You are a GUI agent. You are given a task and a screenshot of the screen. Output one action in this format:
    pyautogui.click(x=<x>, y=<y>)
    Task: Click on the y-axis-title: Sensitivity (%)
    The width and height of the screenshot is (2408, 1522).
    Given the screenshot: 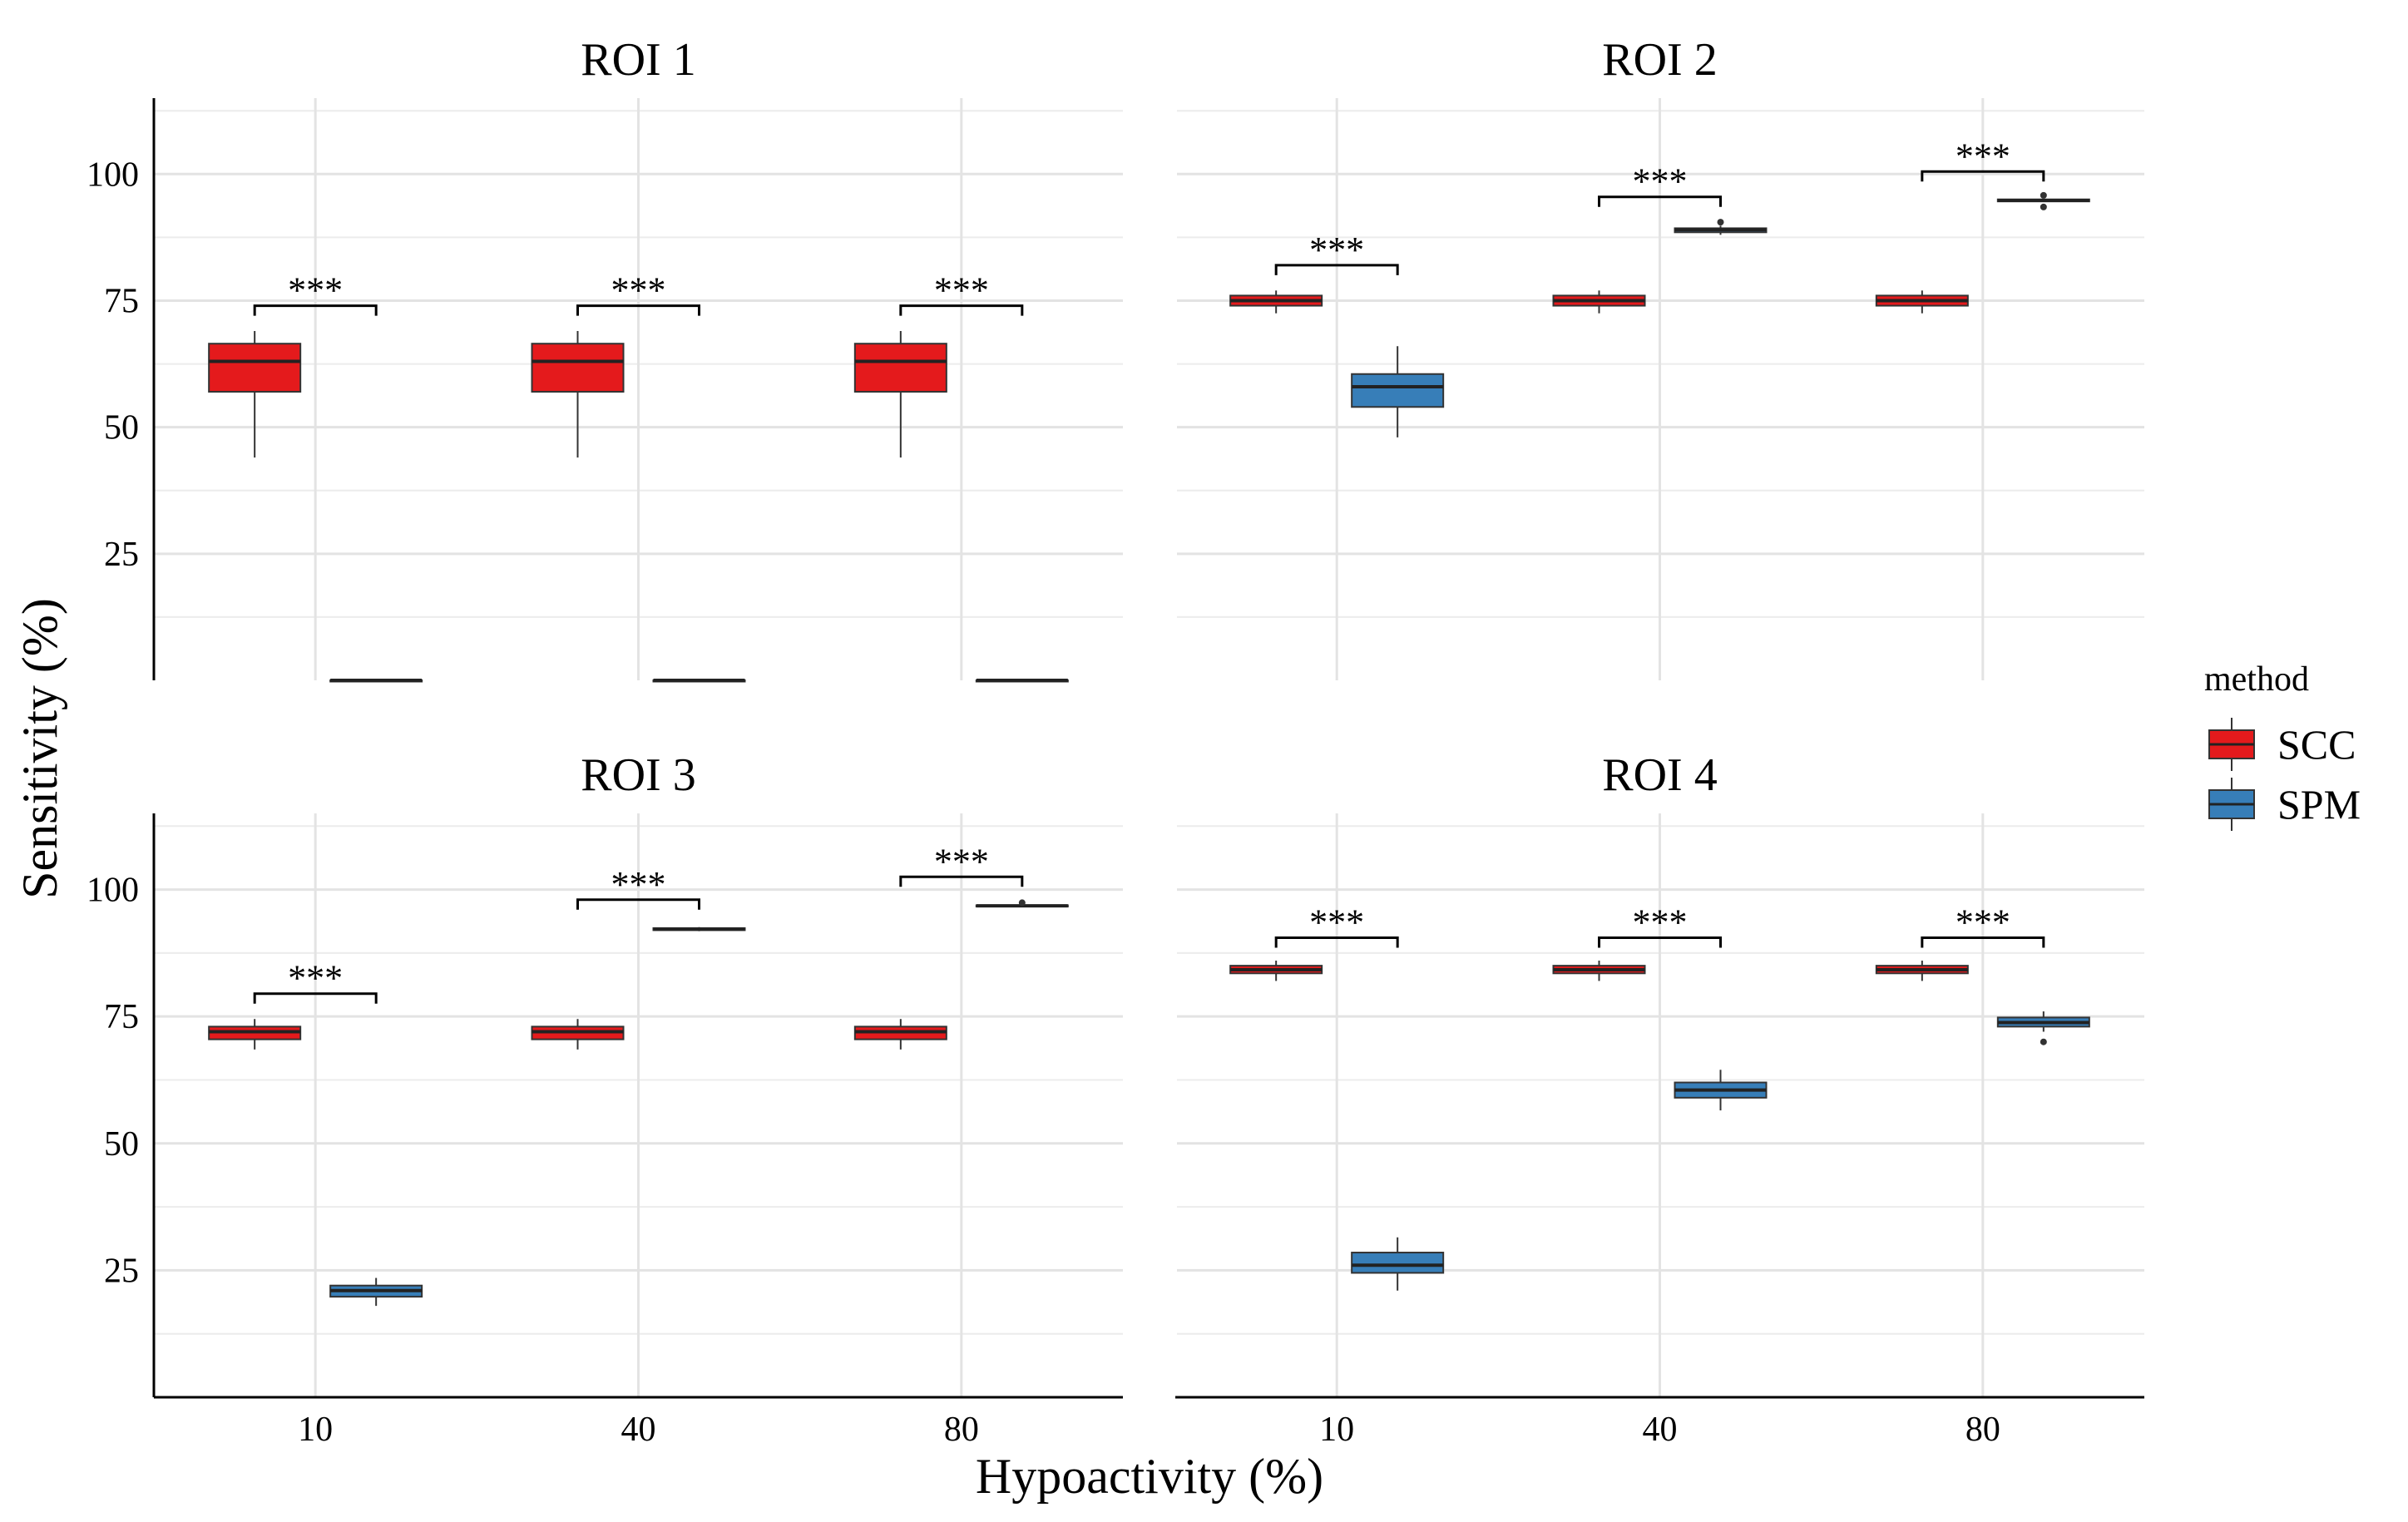 What is the action you would take?
    pyautogui.click(x=39, y=748)
    